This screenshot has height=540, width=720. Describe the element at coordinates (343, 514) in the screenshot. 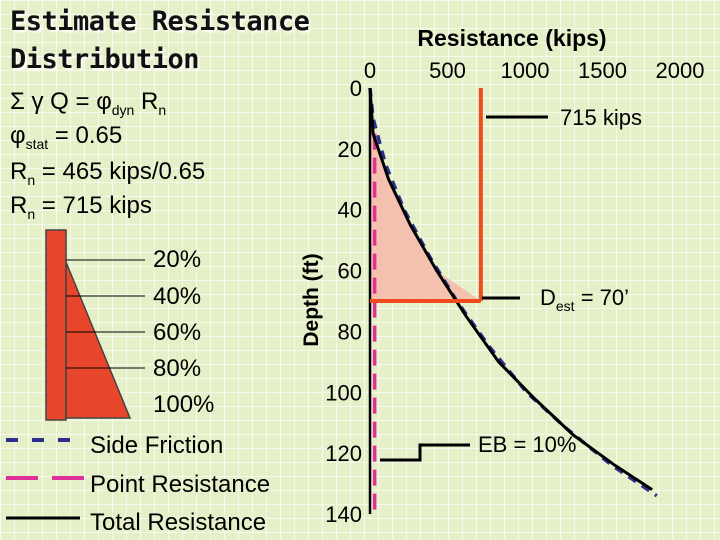

I see `y-tick-label-7: 140` at that location.